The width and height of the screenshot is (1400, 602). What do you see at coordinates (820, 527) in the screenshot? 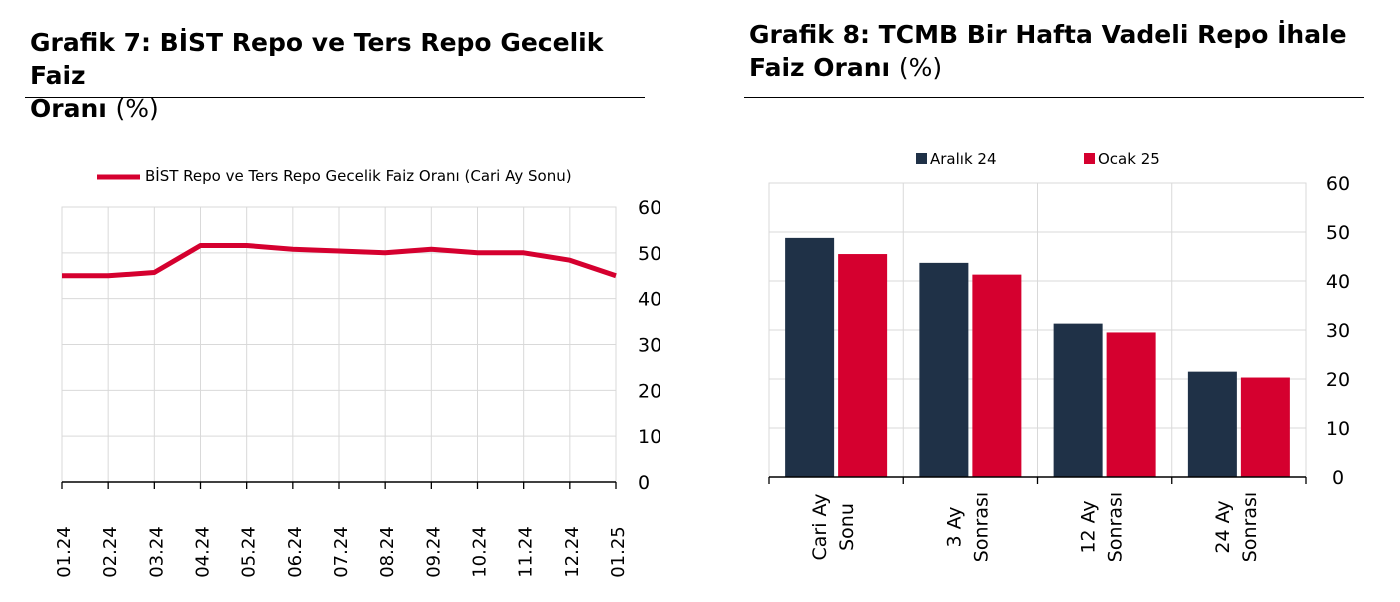
I see `x-category-label: Cari Ay` at bounding box center [820, 527].